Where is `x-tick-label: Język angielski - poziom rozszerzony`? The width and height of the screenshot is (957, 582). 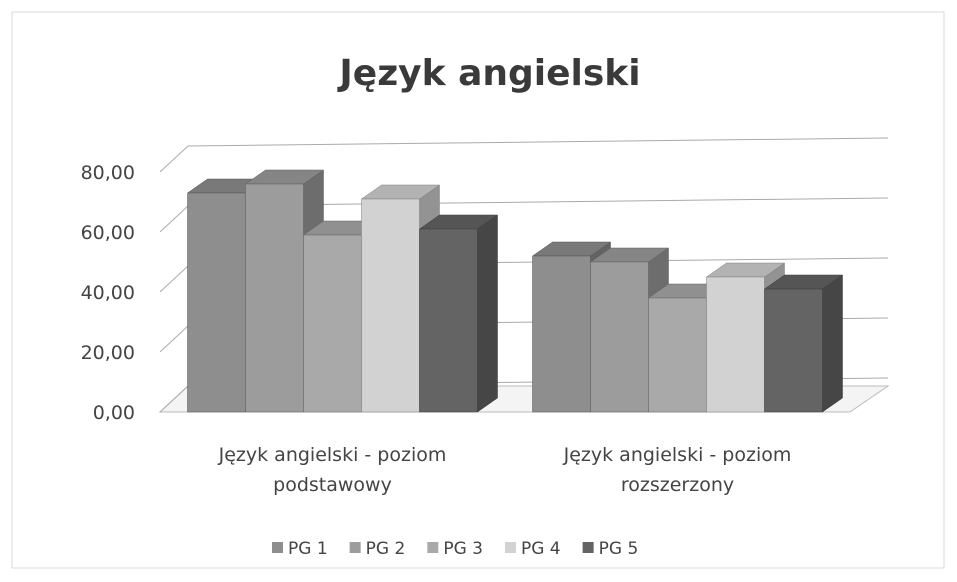 x-tick-label: Język angielski - poziom rozszerzony is located at coordinates (677, 470).